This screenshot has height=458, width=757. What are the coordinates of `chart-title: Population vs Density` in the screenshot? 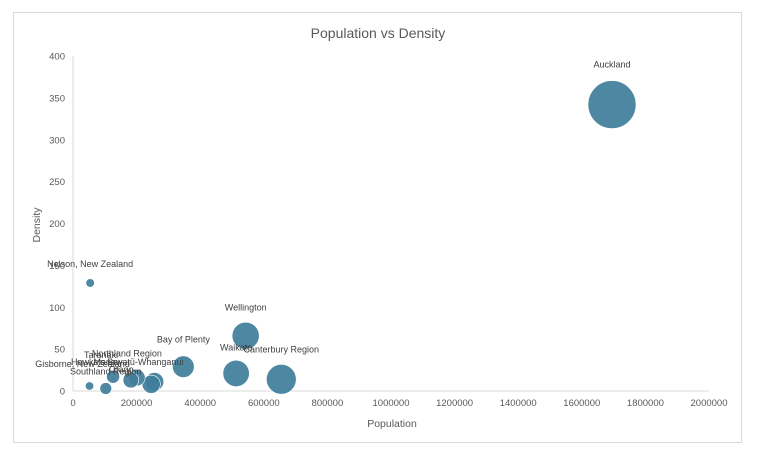 It's located at (378, 33).